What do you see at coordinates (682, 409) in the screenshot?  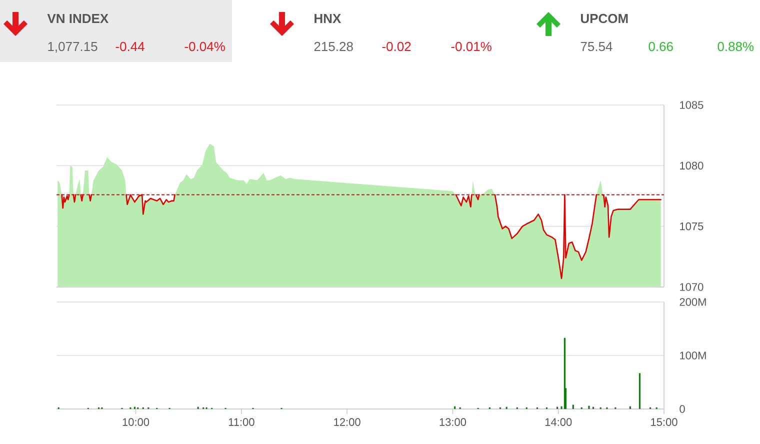 I see `y-tick-label: 0` at bounding box center [682, 409].